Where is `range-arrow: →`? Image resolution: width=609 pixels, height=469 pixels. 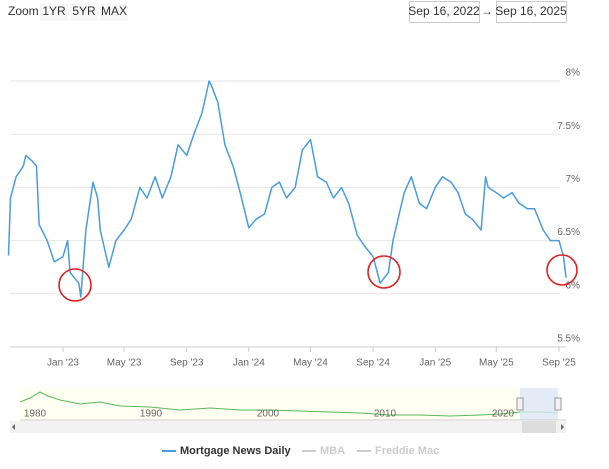 range-arrow: → is located at coordinates (487, 11).